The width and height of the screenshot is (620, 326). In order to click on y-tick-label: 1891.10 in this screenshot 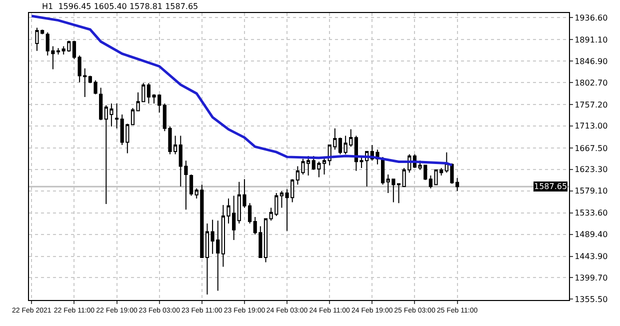, I will do `click(591, 39)`.